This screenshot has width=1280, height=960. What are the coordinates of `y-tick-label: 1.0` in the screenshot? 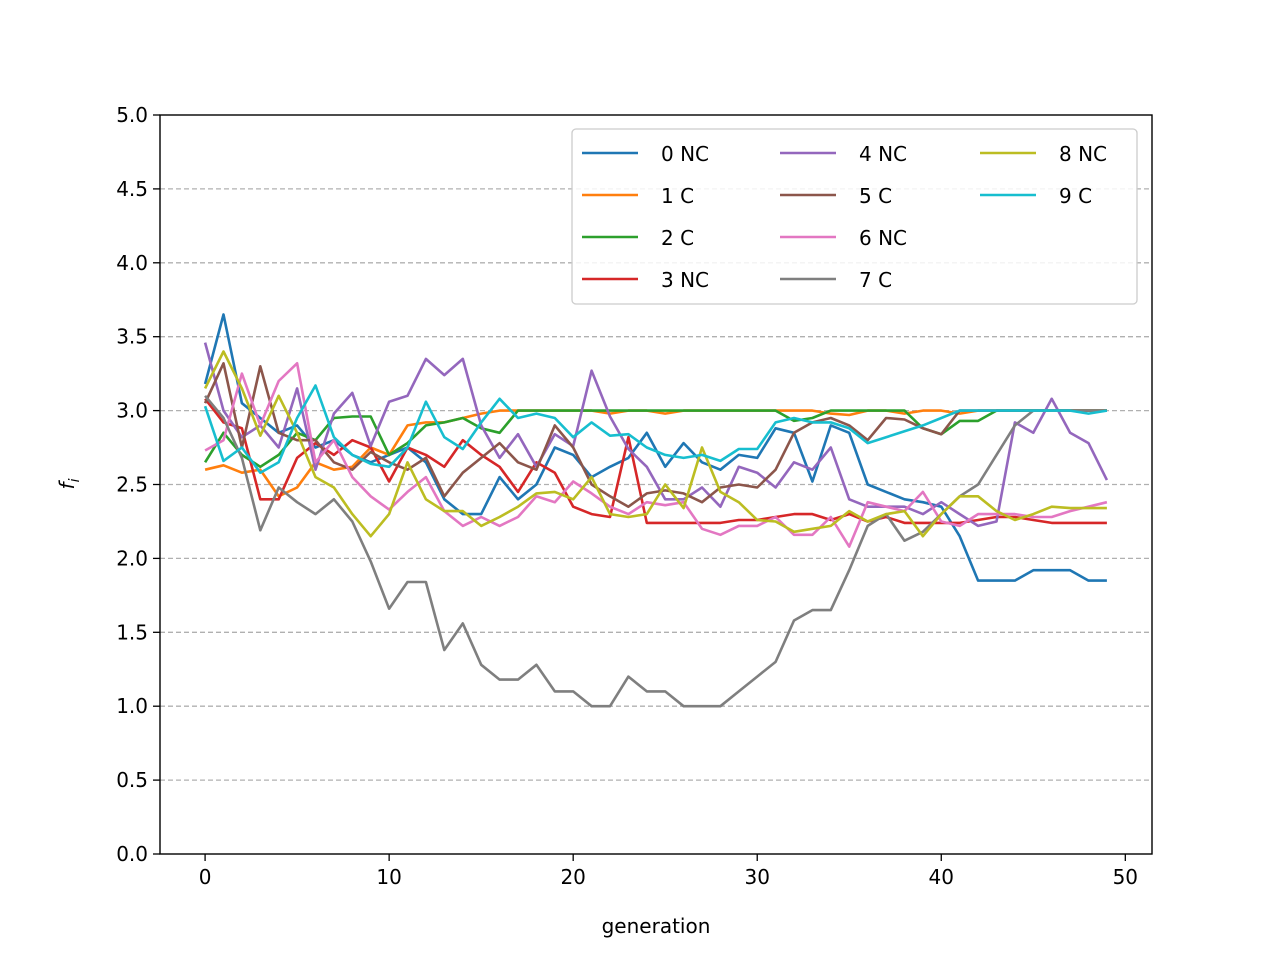 It's located at (132, 706).